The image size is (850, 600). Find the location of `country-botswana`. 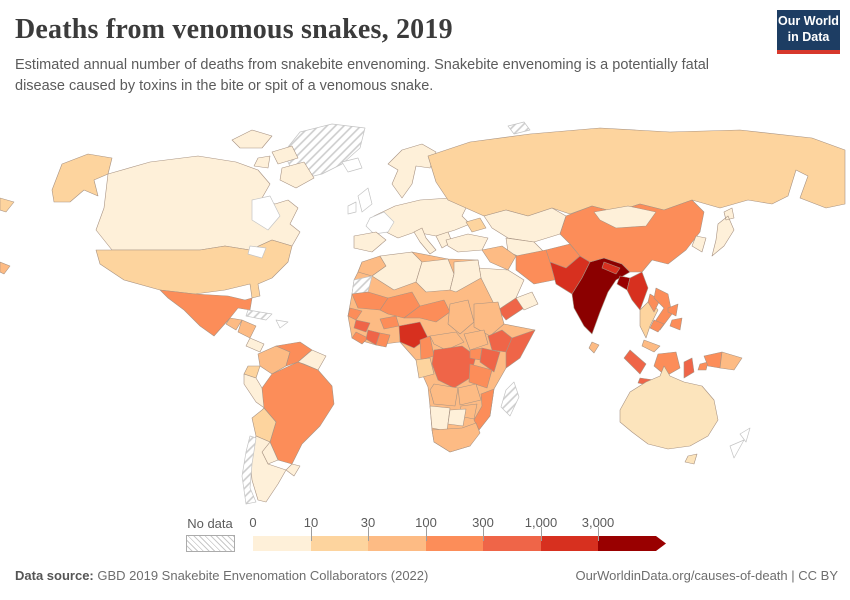

country-botswana is located at coordinates (457, 417).